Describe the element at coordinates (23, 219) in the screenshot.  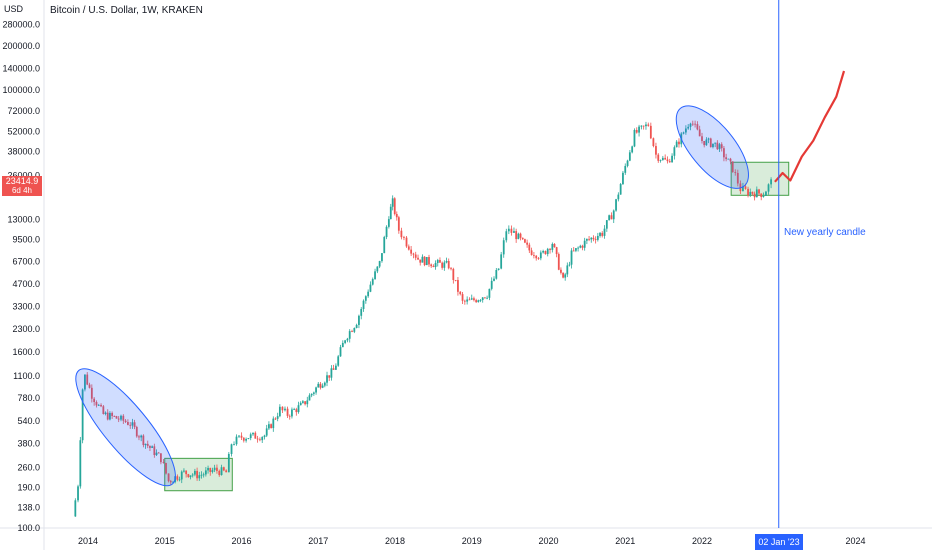
I see `y-tick-label: 13000.0` at that location.